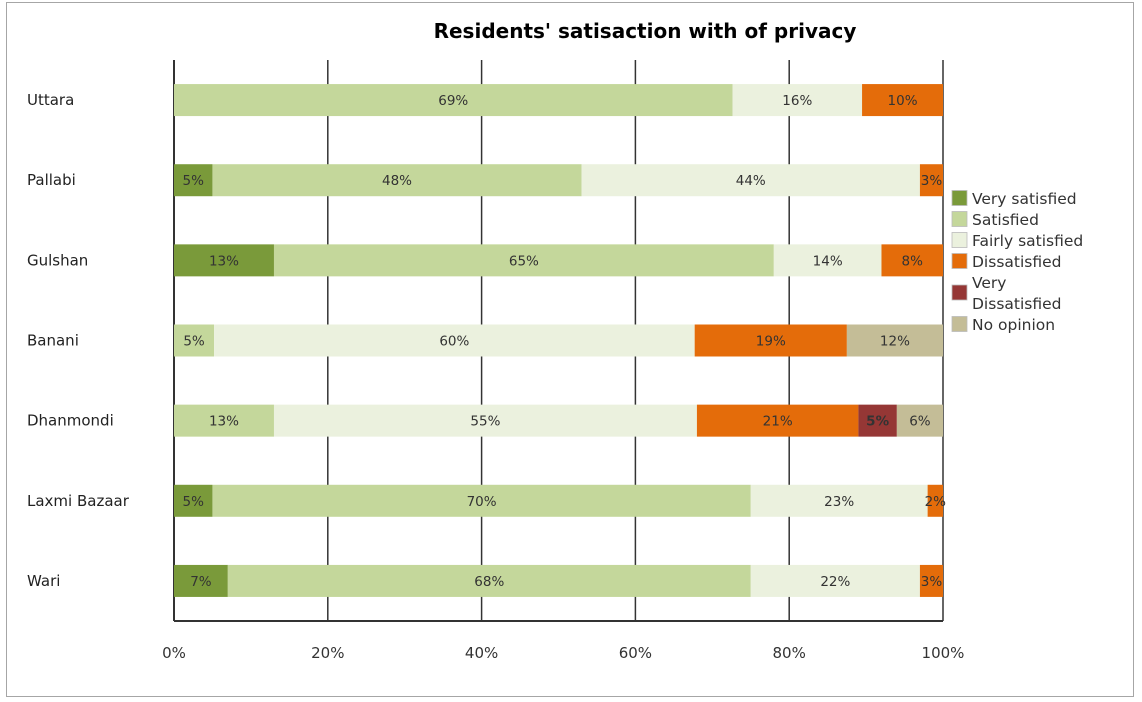 This screenshot has height=702, width=1142. I want to click on x-axis-ticks: 0% 20% 40% 60% 80% 100%, so click(563, 653).